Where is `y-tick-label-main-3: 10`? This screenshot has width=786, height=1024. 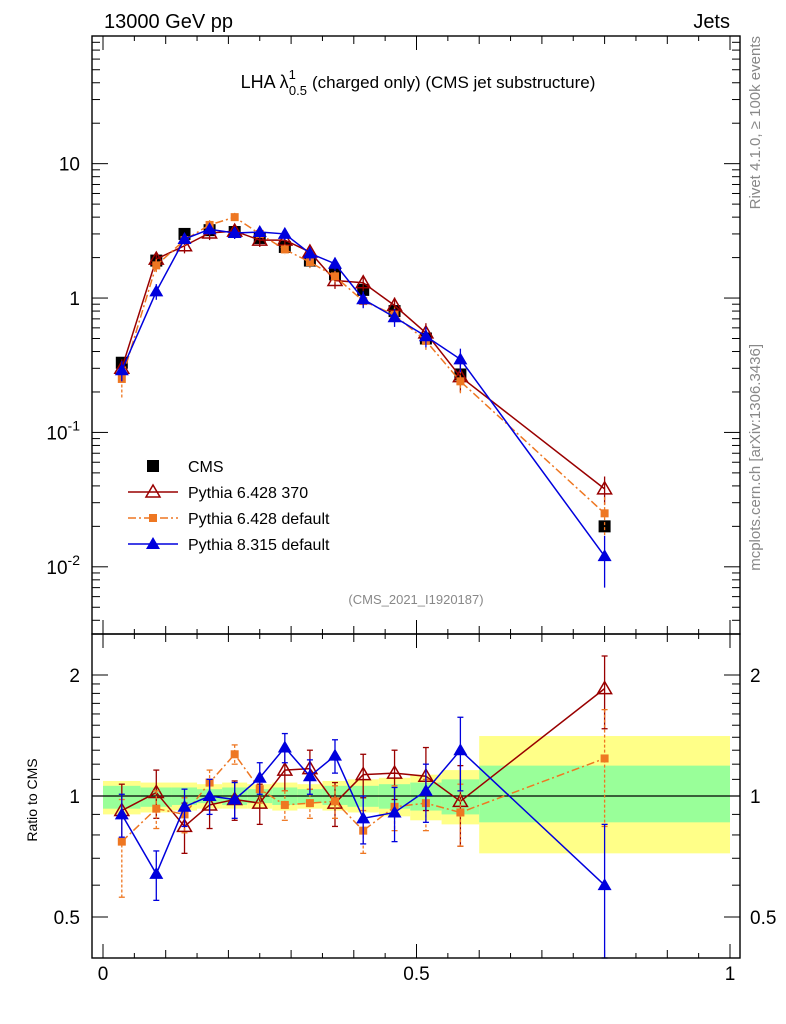 y-tick-label-main-3: 10 is located at coordinates (69, 165).